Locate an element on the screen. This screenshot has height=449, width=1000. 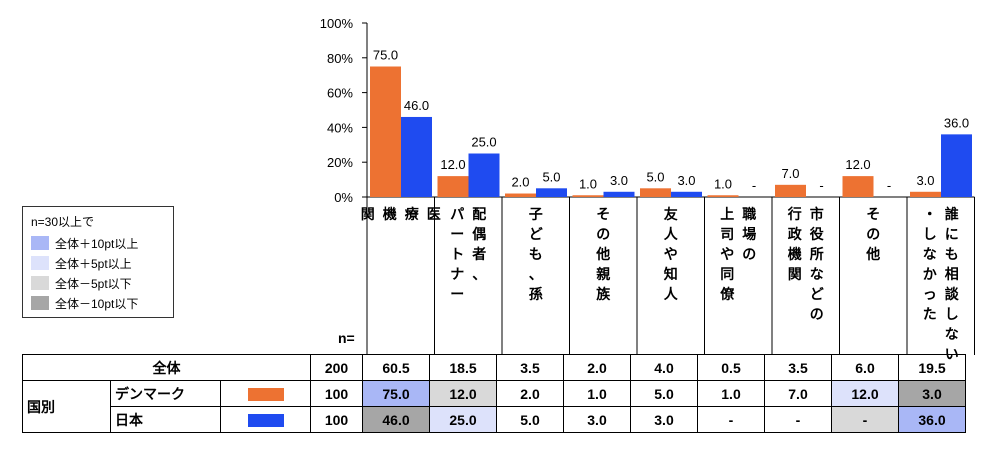
legend-label: 全体－5pt以下 is located at coordinates (93, 283).